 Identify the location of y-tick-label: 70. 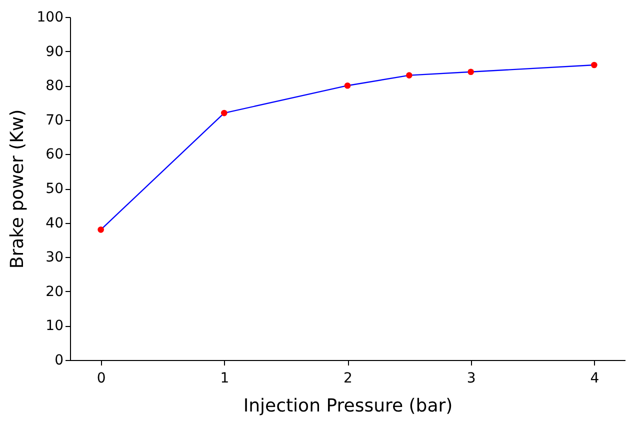
(55, 120).